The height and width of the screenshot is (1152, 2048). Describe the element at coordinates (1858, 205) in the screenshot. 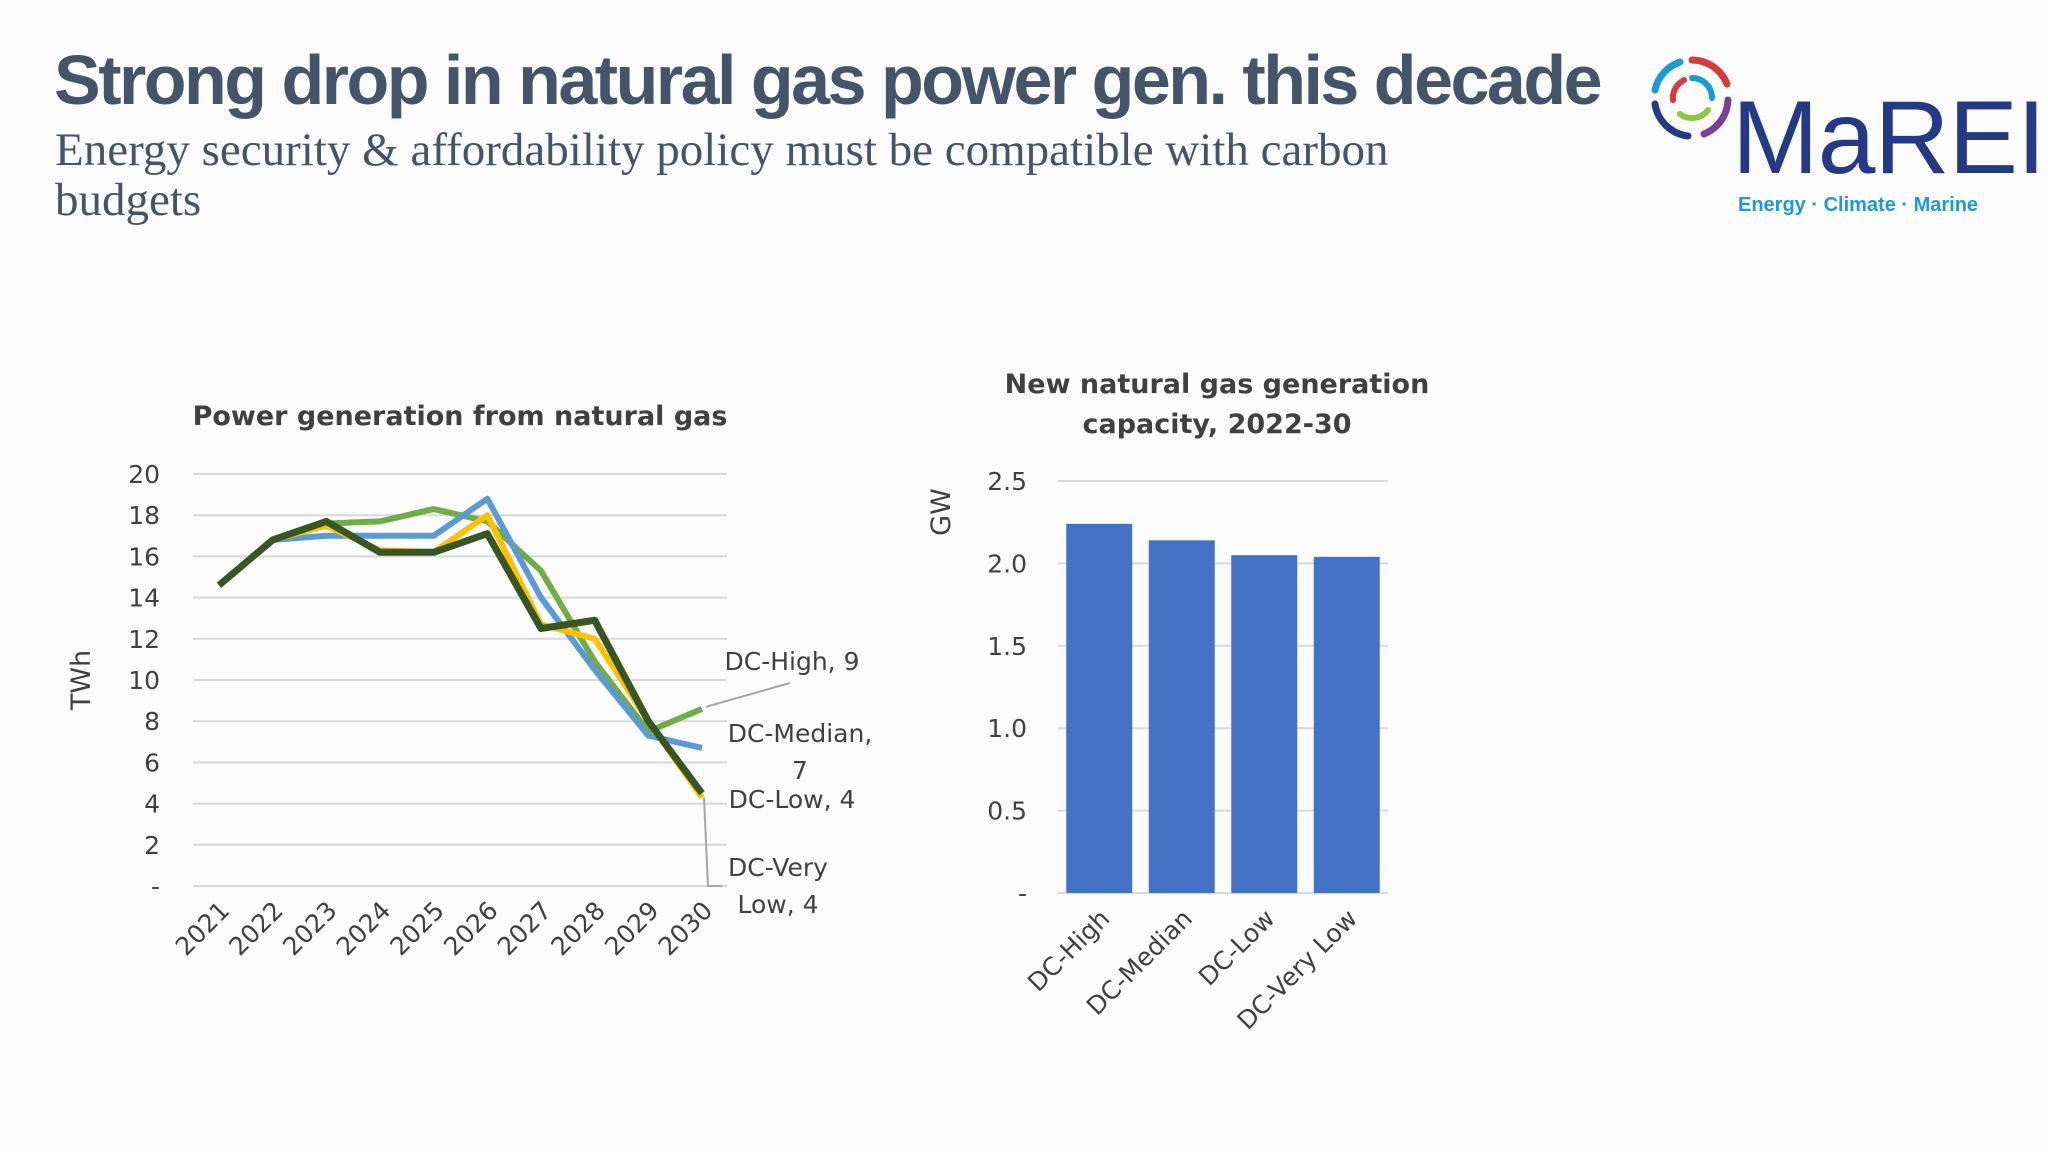

I see `logo-tagline: Energy · Climate · Marine` at that location.